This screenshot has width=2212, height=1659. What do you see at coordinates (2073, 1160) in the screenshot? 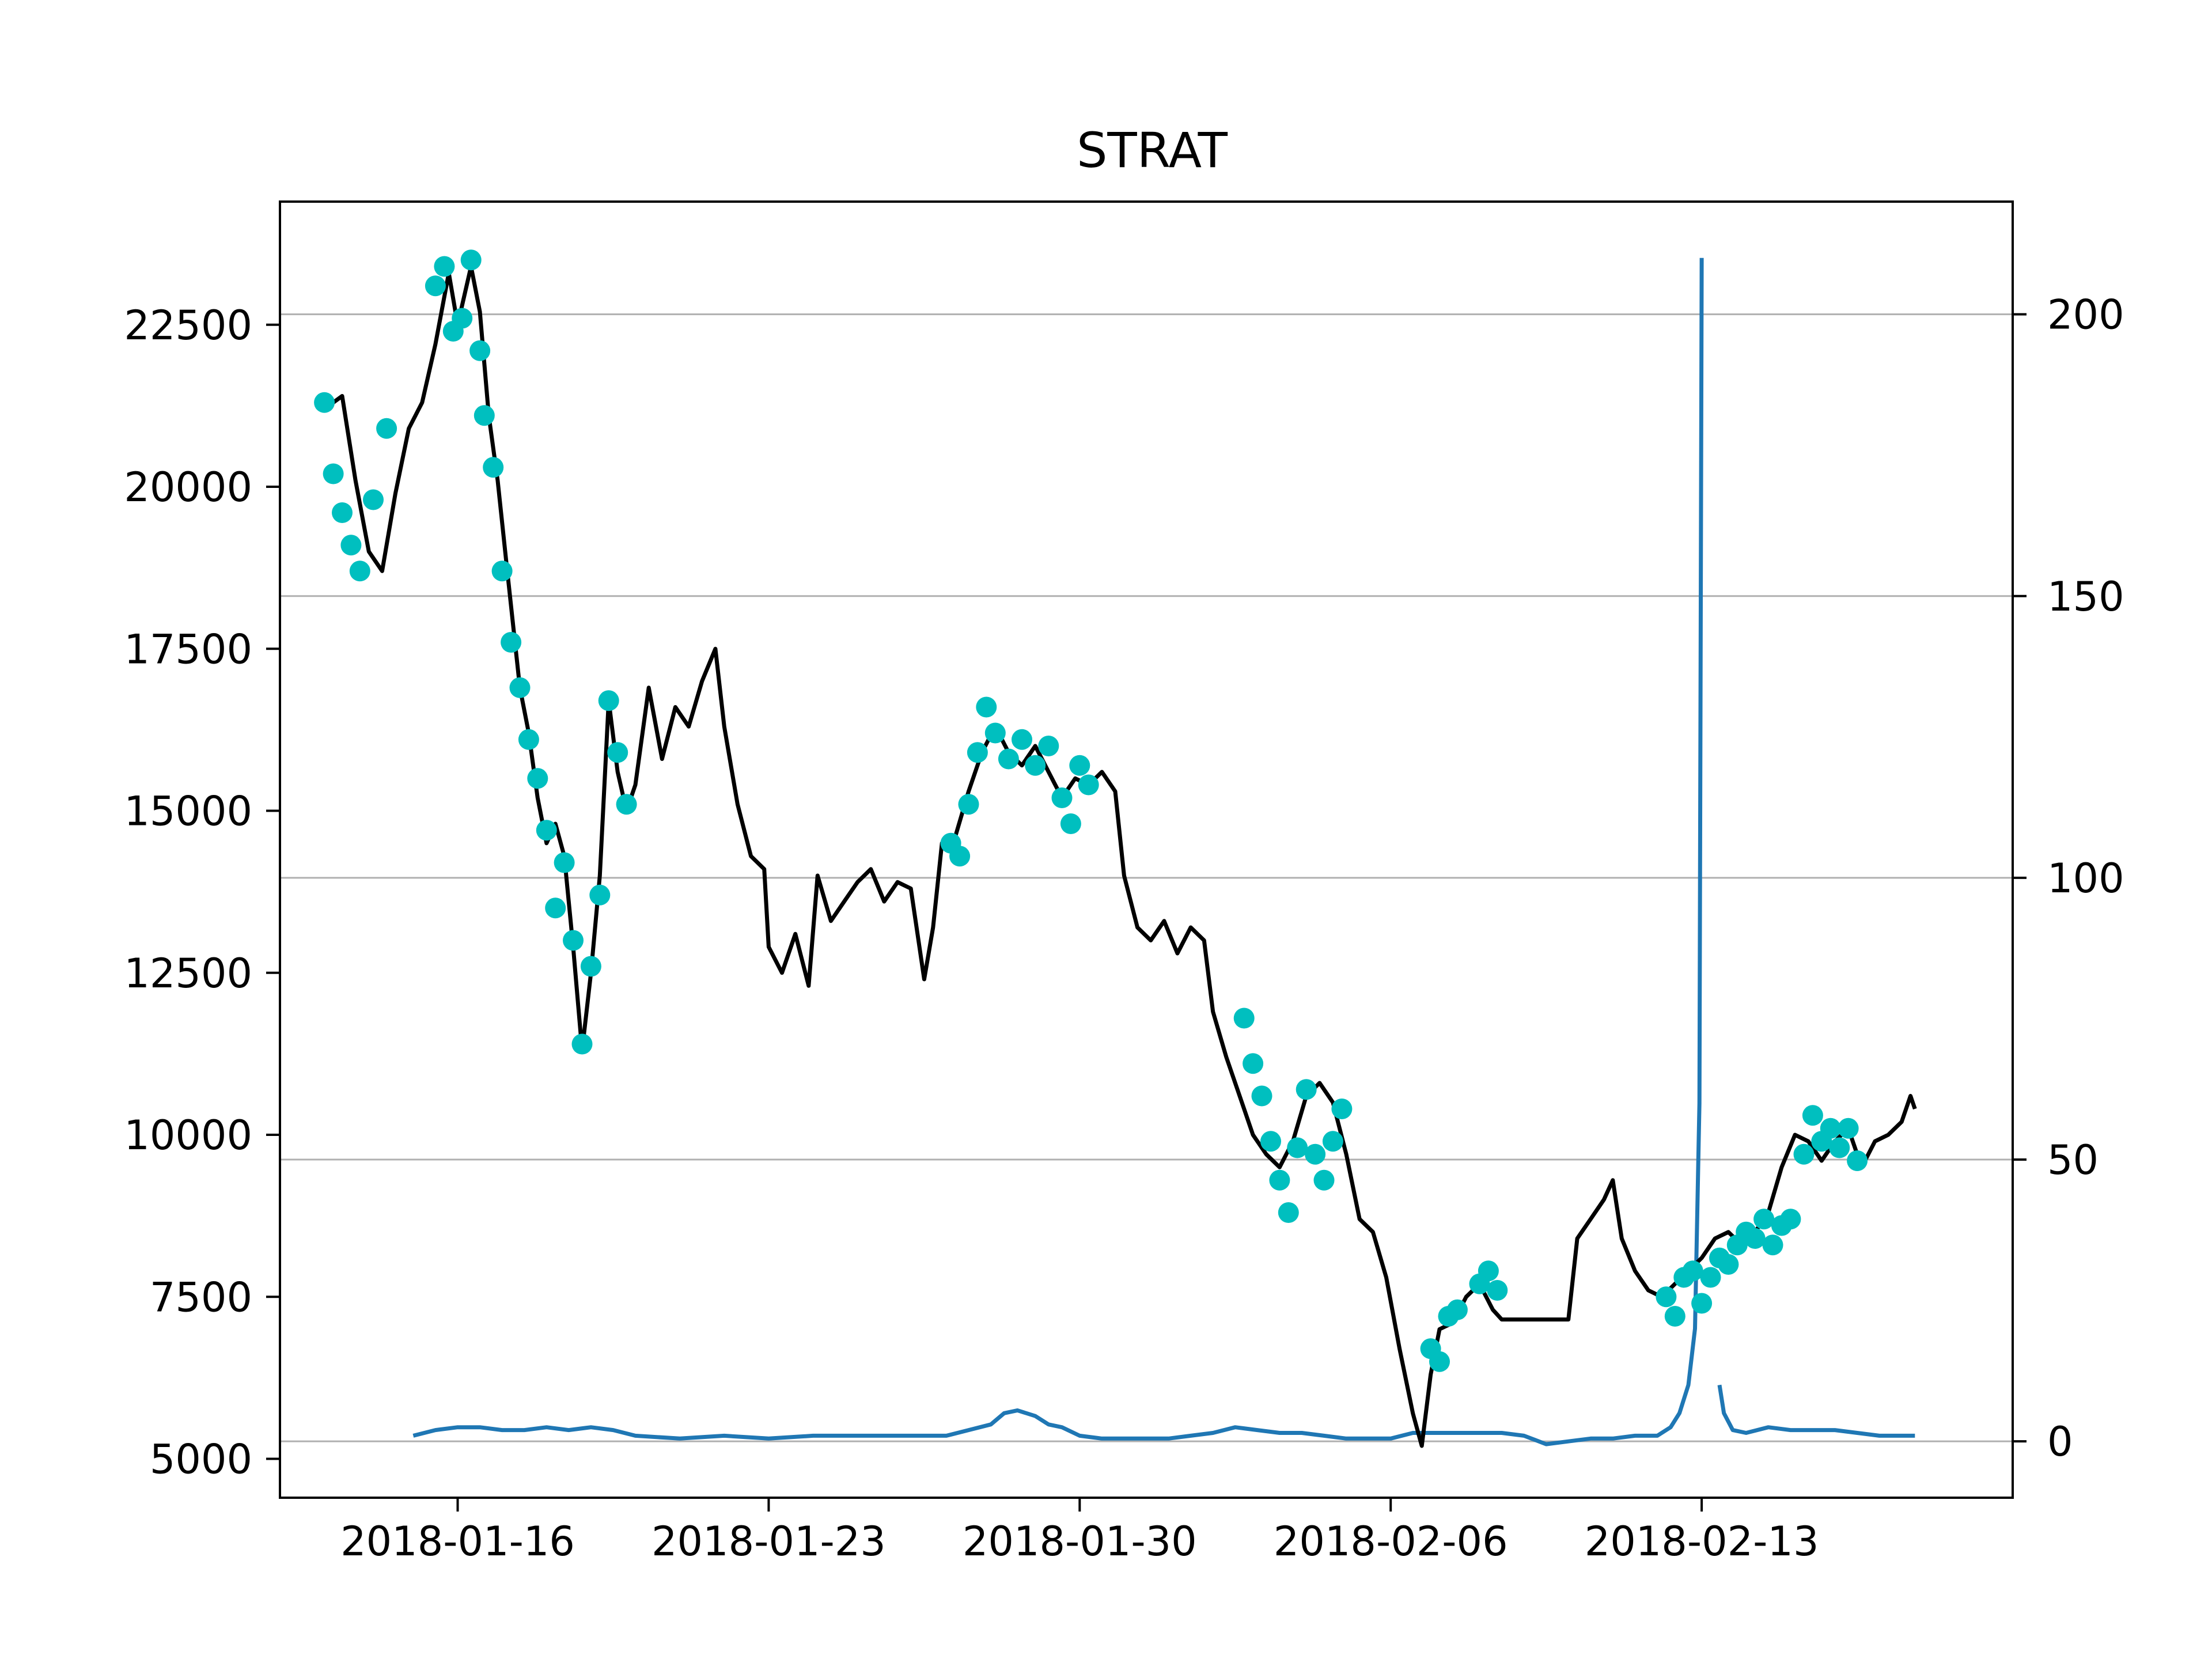
I see `y2-tick-label-1: 50` at bounding box center [2073, 1160].